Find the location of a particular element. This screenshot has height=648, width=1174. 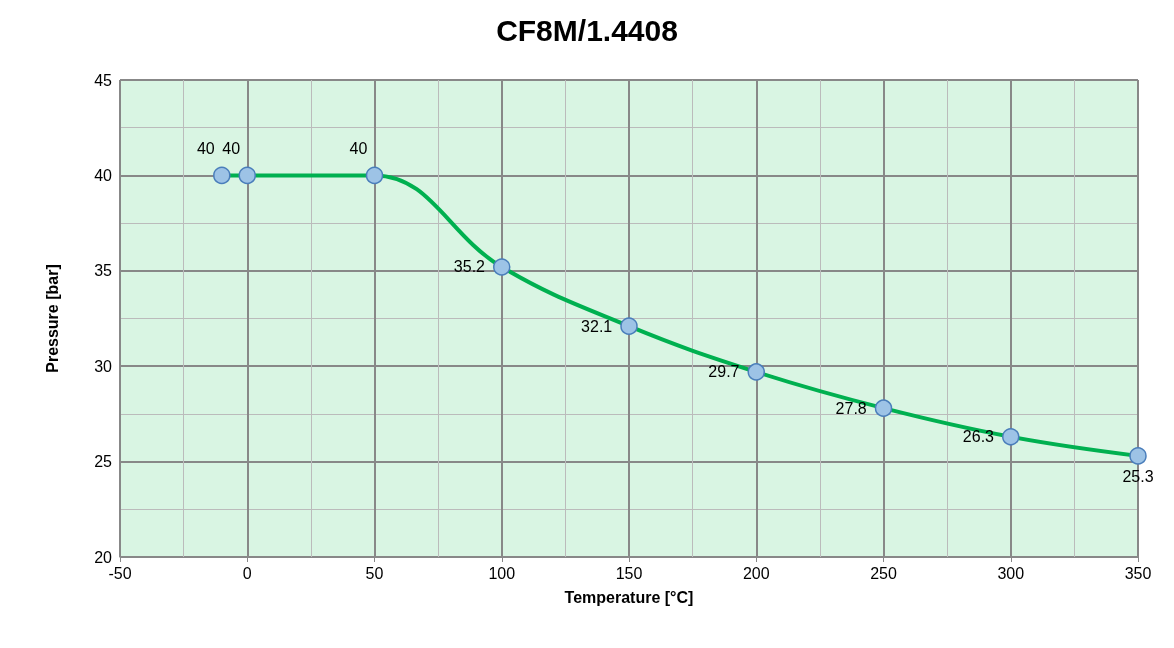

data-label: 26.3 is located at coordinates (978, 437).